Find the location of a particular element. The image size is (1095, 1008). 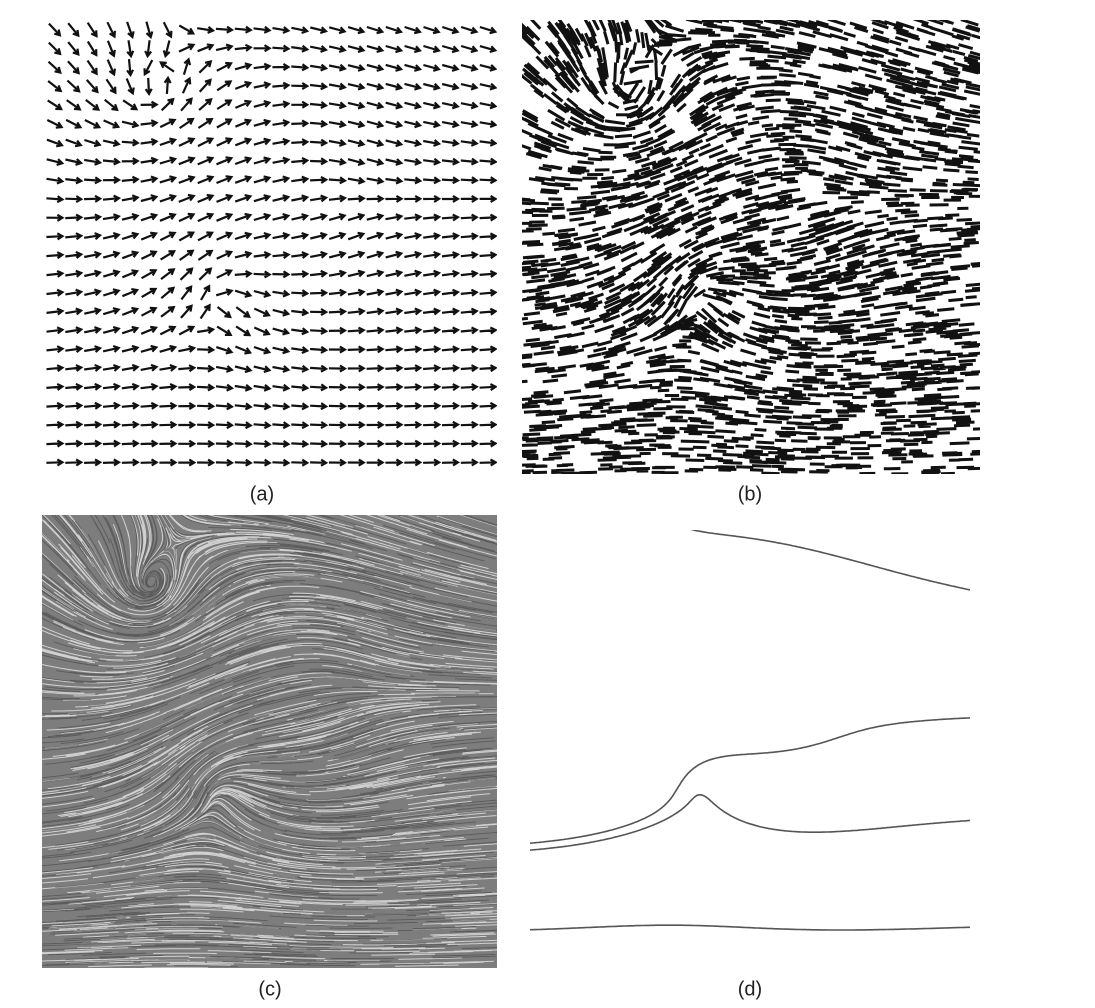

panel-label: (a) is located at coordinates (262, 494).